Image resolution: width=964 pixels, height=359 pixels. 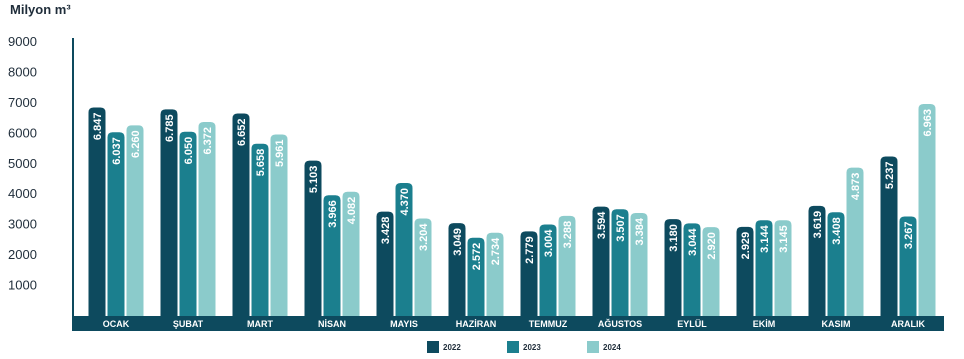 I want to click on y-tick-label: 7000, so click(x=22, y=102).